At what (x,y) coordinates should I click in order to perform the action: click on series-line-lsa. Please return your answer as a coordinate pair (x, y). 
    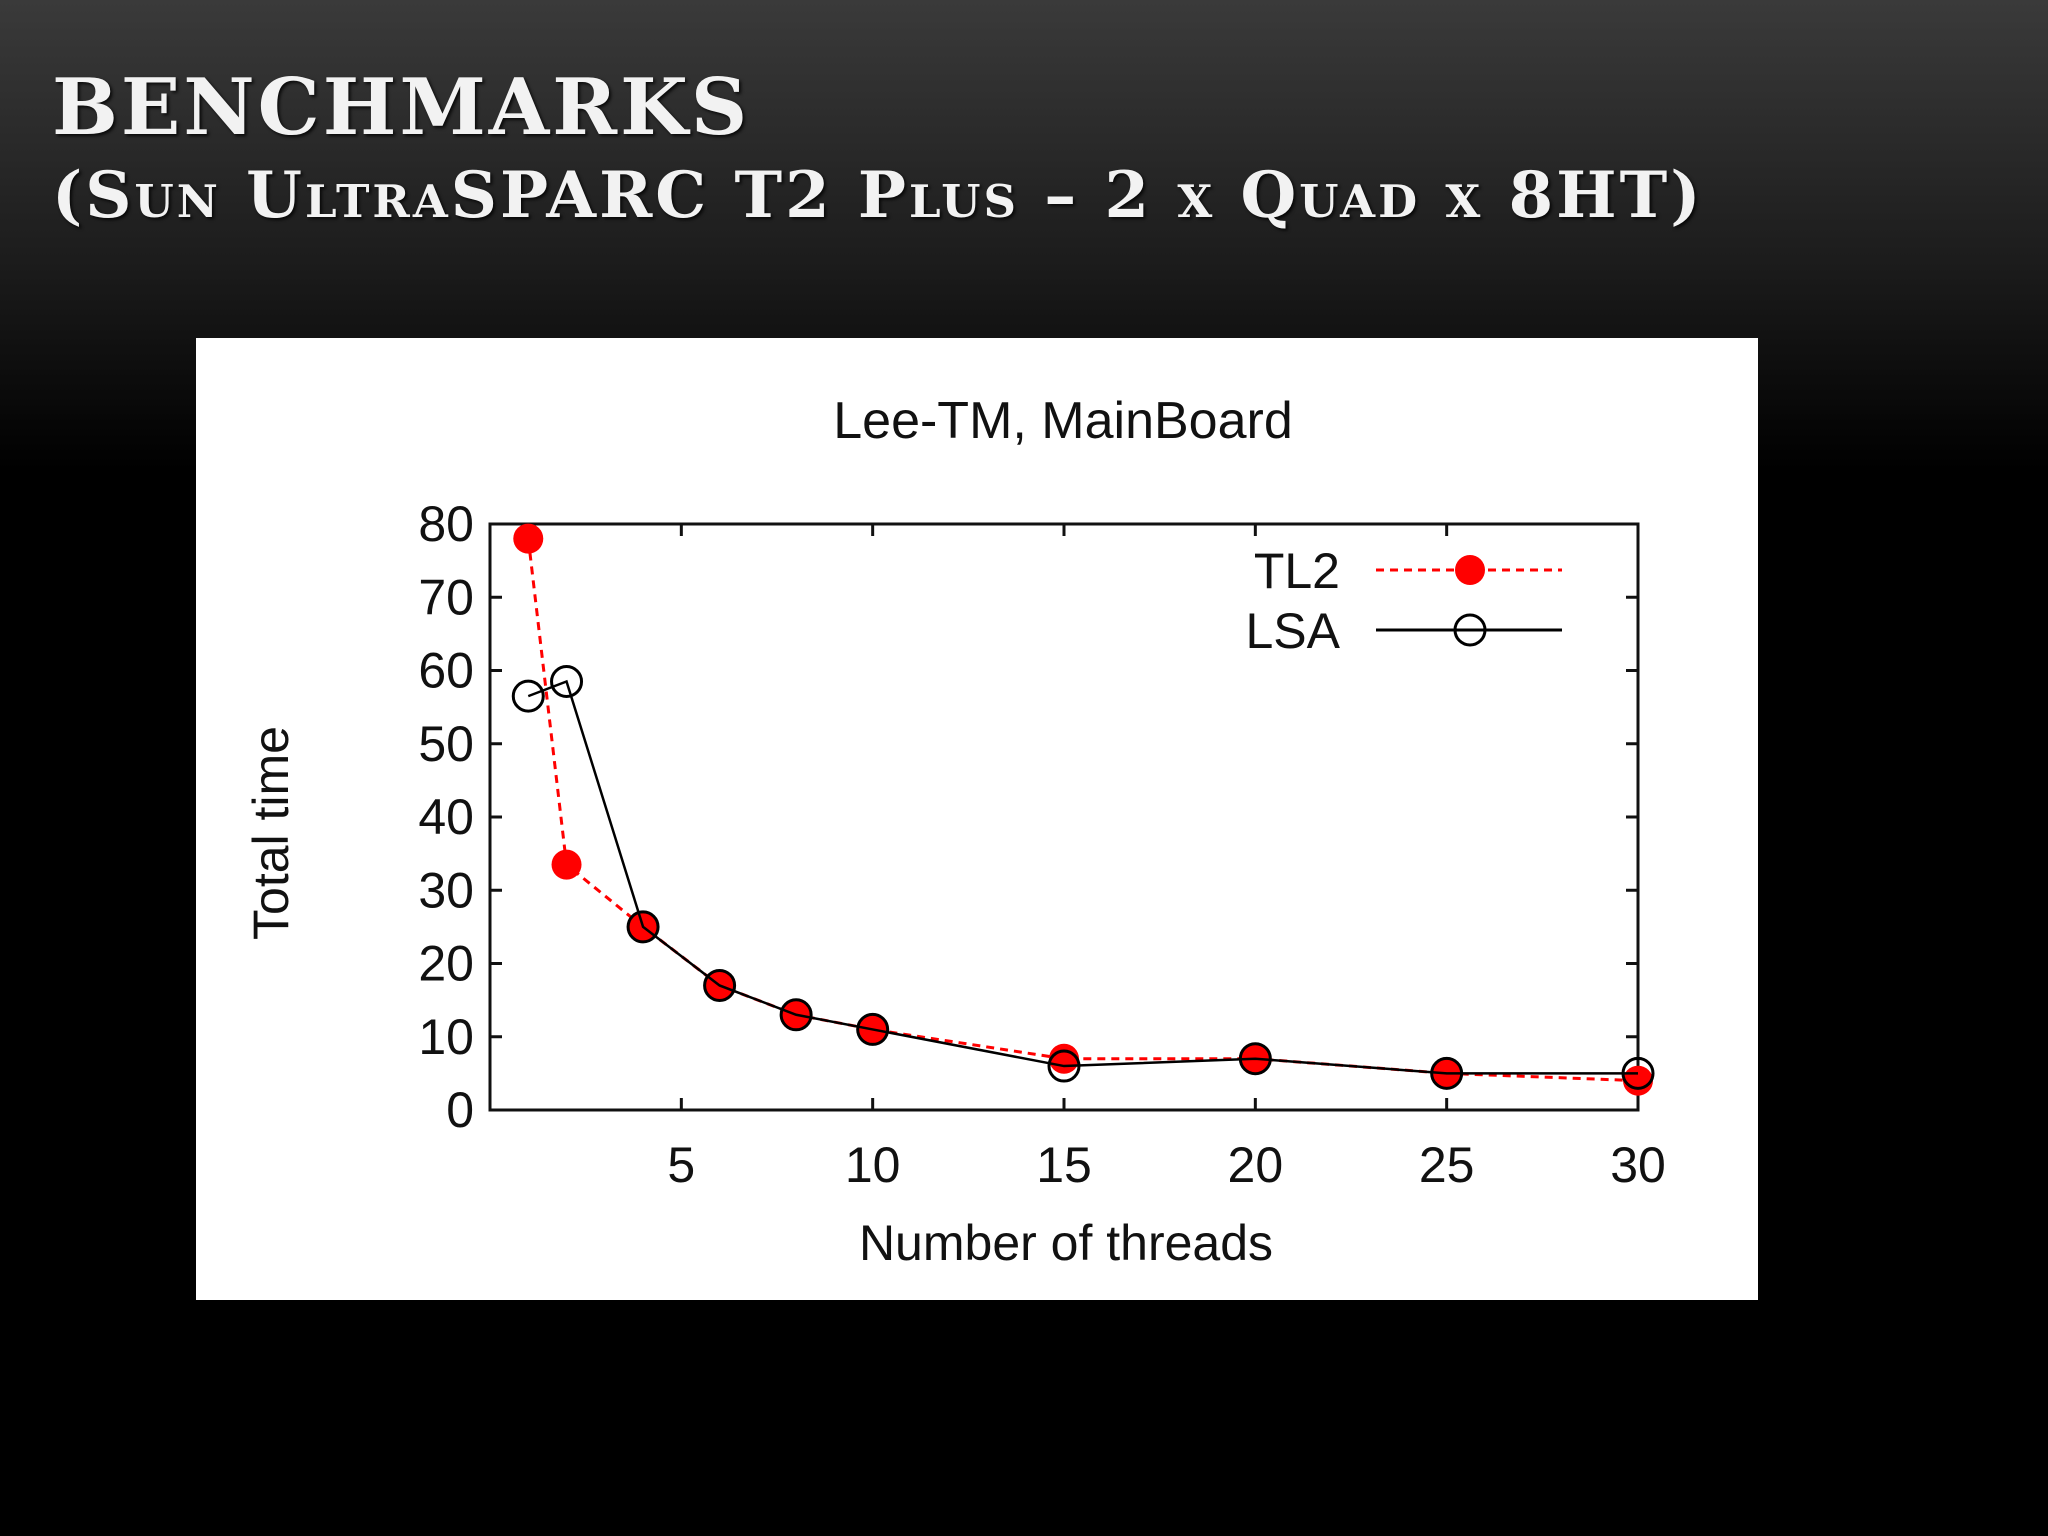
    Looking at the image, I should click on (1082, 877).